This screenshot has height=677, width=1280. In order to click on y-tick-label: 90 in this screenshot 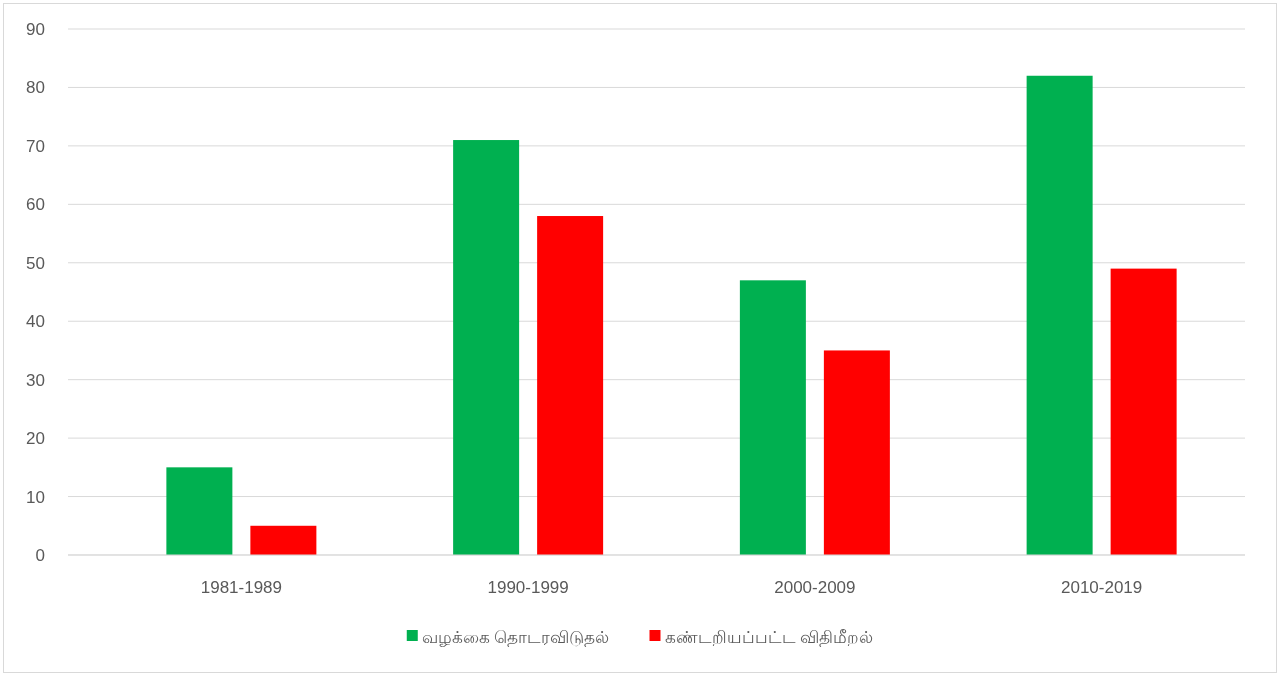, I will do `click(35, 29)`.